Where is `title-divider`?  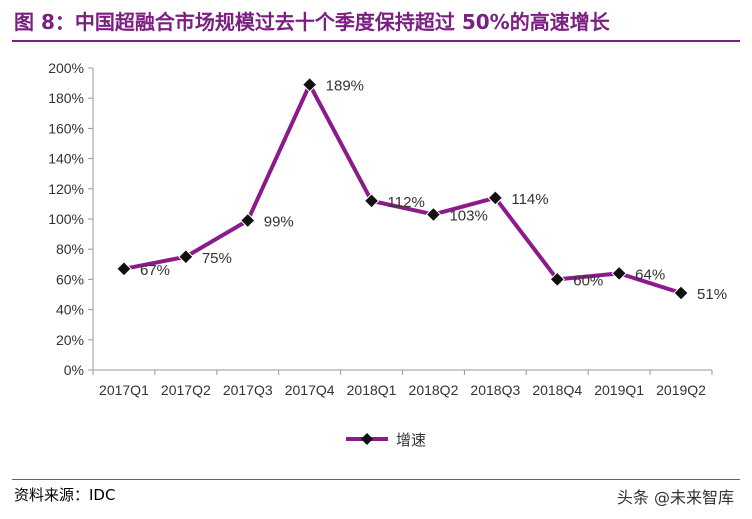
title-divider is located at coordinates (376, 41).